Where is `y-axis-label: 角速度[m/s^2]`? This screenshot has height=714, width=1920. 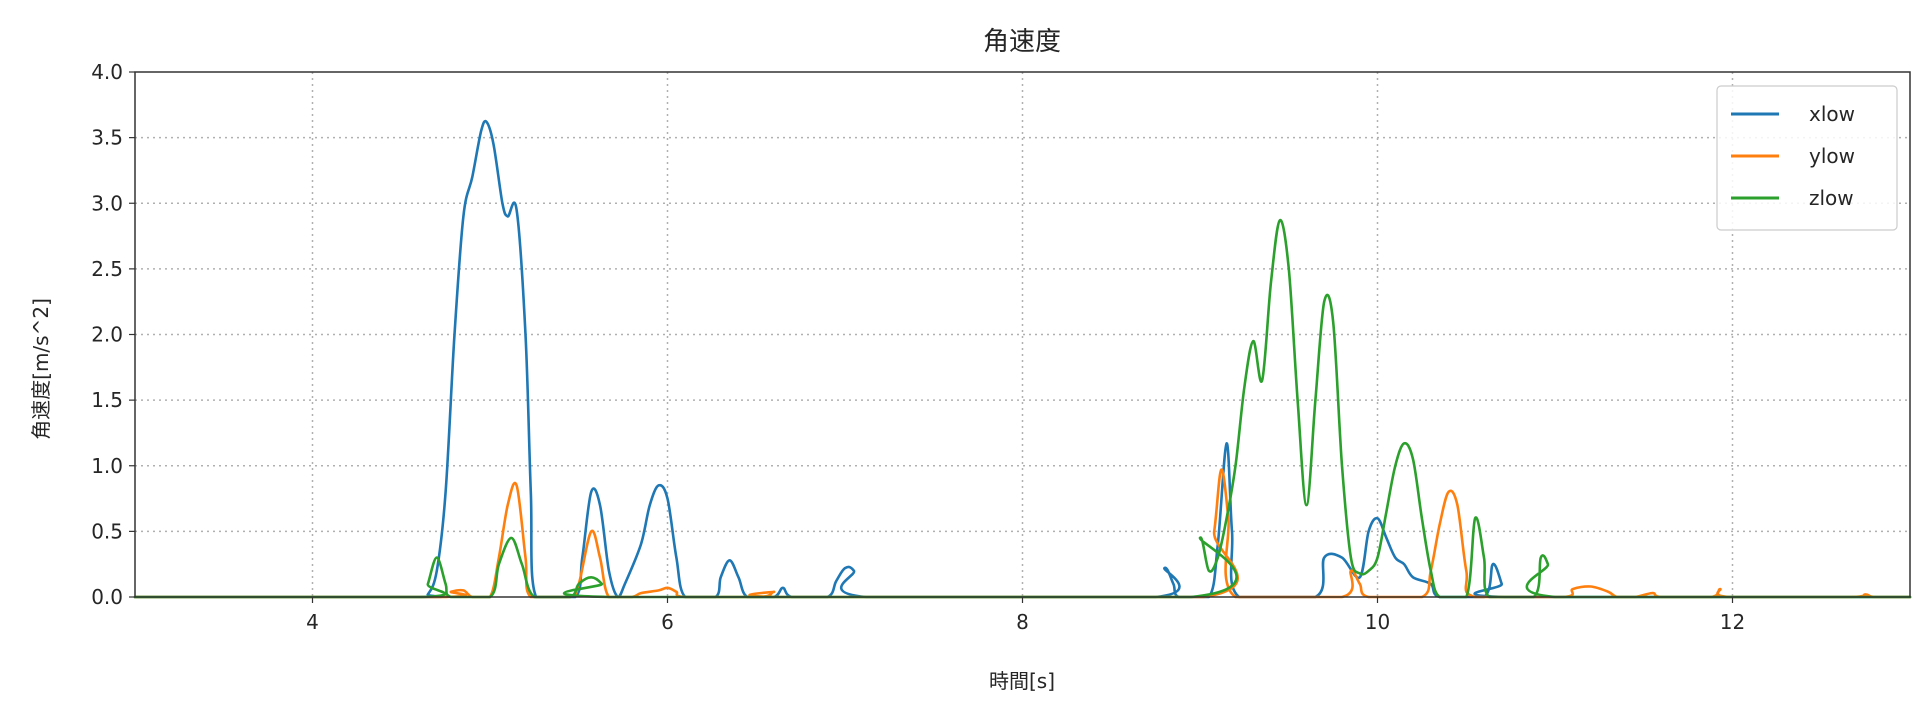 y-axis-label: 角速度[m/s^2] is located at coordinates (41, 369).